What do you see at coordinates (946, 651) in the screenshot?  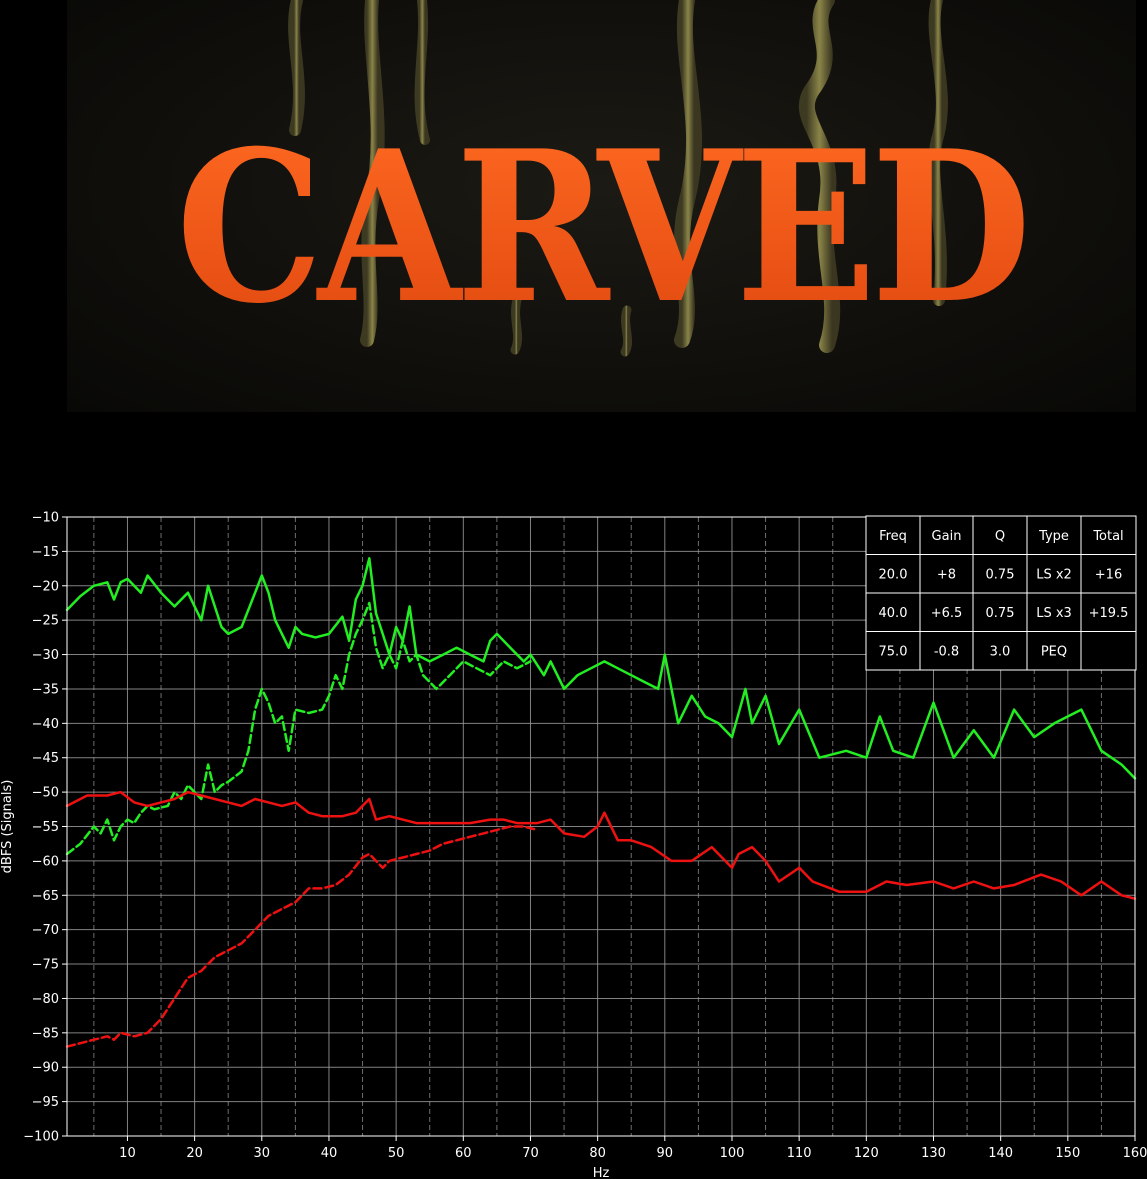 I see `eq-table-value: -0.8` at bounding box center [946, 651].